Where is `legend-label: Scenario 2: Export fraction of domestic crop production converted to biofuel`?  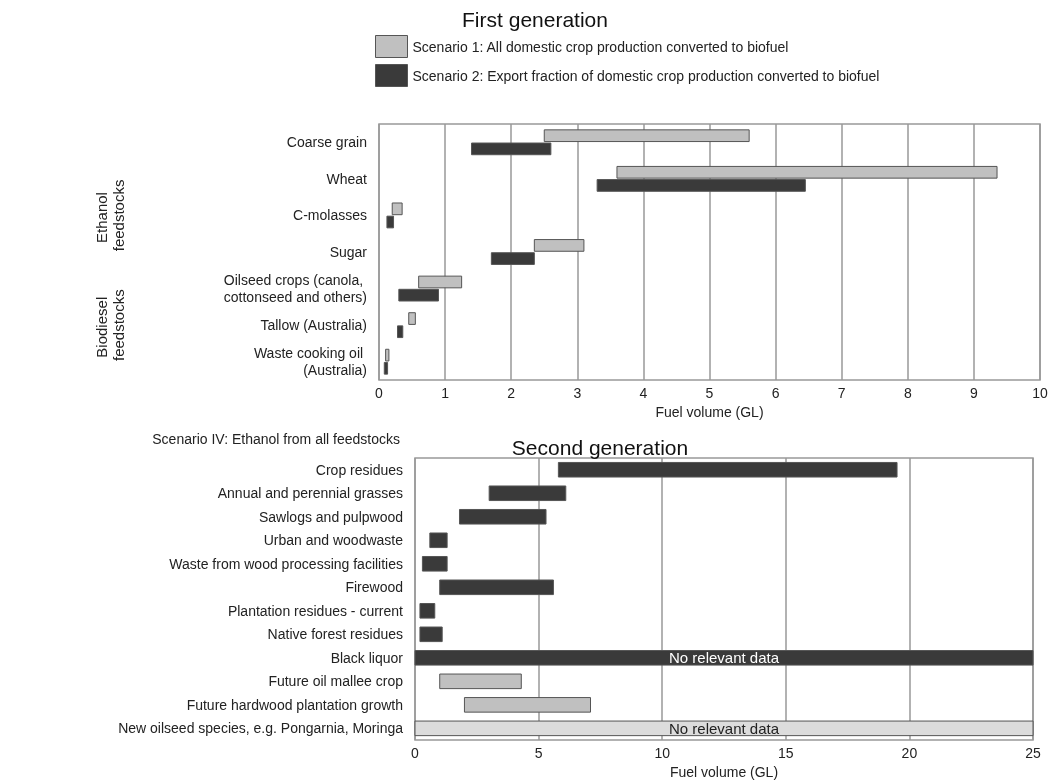 legend-label: Scenario 2: Export fraction of domestic crop production converted to biofuel is located at coordinates (646, 75).